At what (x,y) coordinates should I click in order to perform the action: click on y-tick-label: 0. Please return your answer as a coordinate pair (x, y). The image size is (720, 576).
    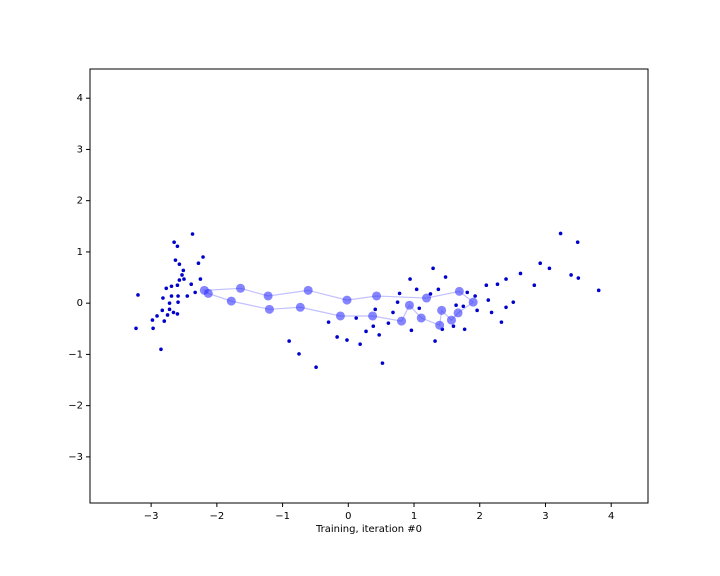
    Looking at the image, I should click on (80, 303).